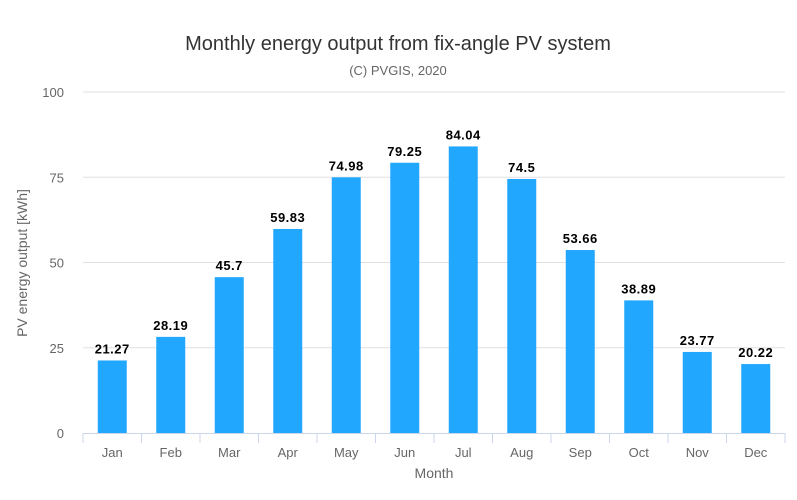  I want to click on x-tick-label: Aug, so click(521, 452).